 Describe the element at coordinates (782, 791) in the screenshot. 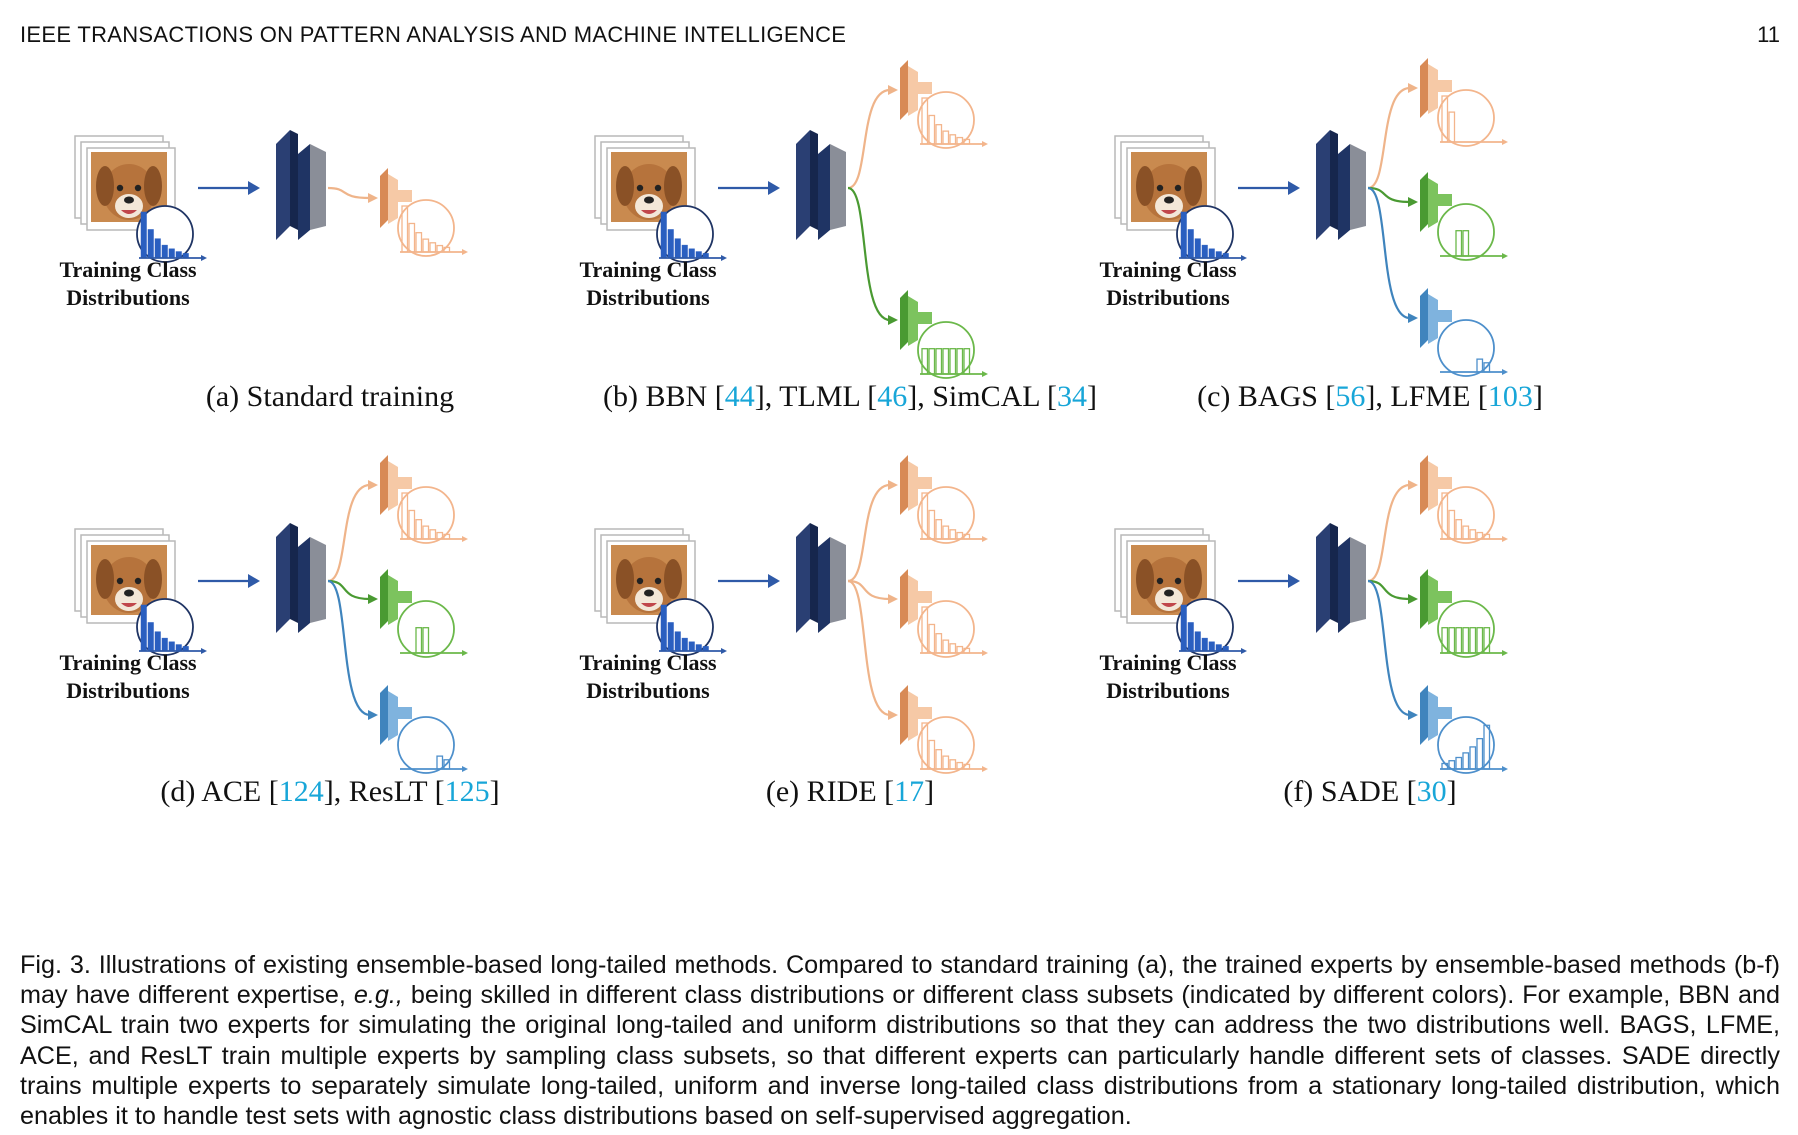

I see `subfigure-letter: (e)` at that location.